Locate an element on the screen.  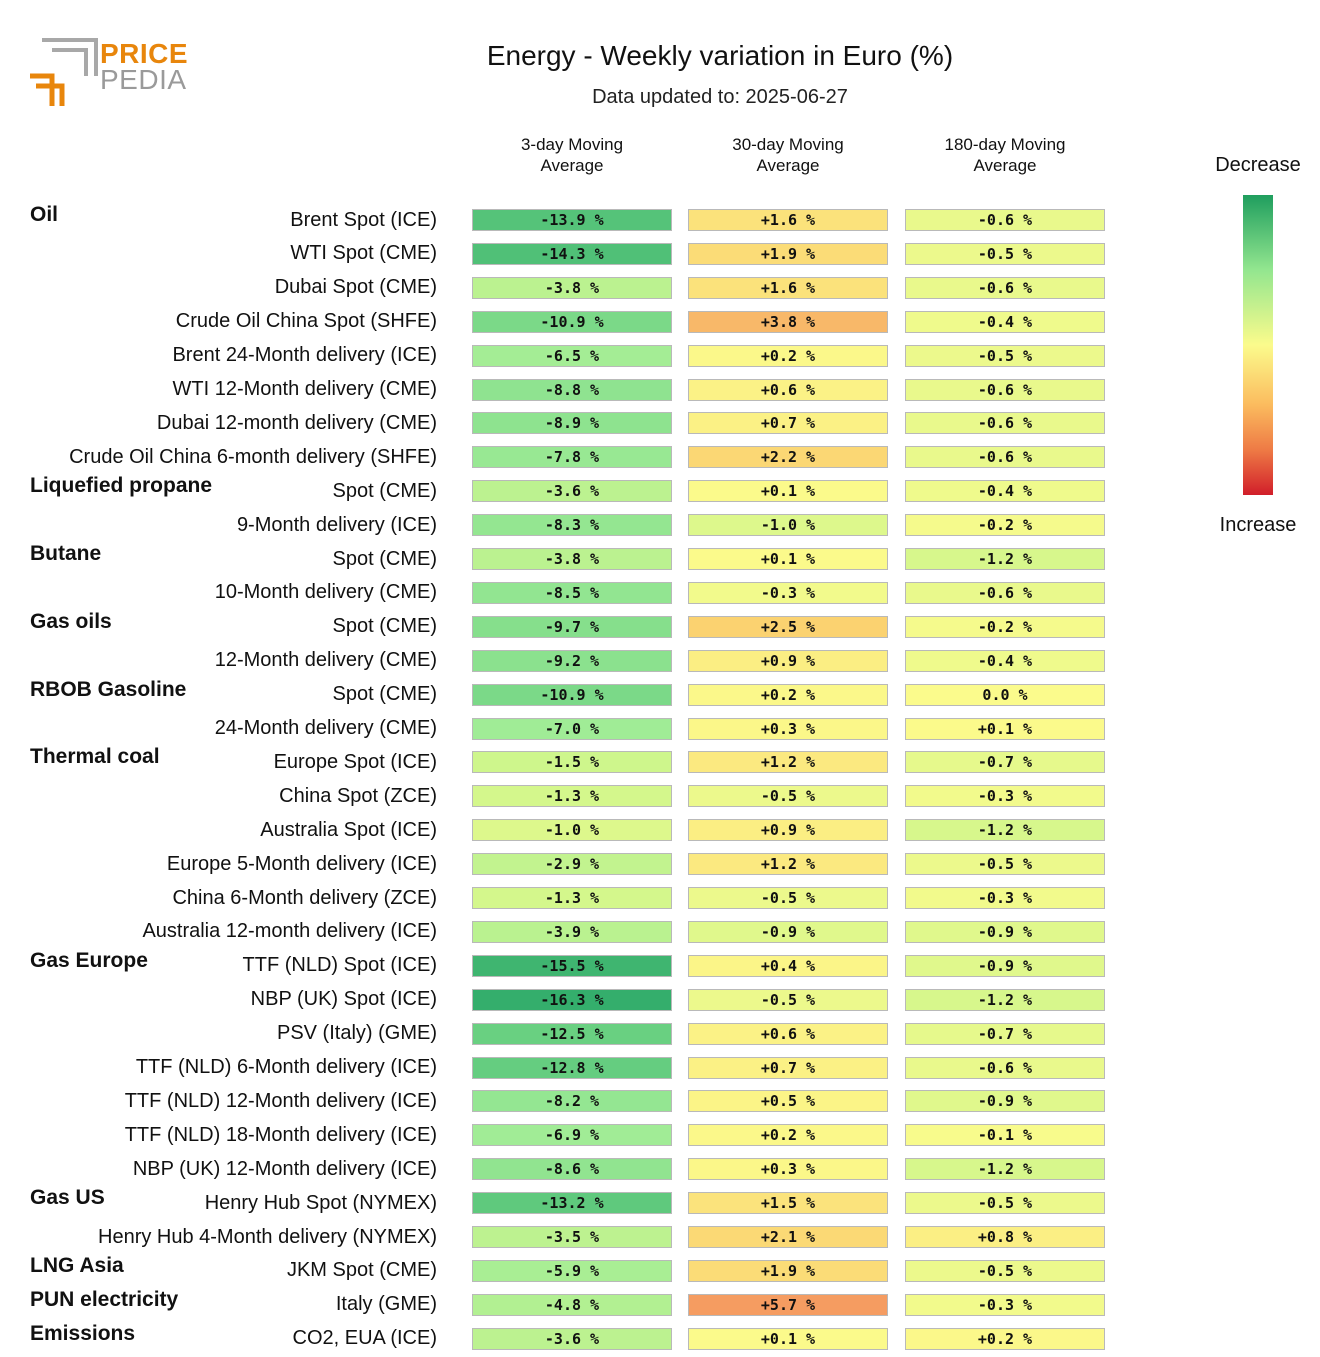
heatmap-cell: -0.1 % is located at coordinates (1005, 1135).